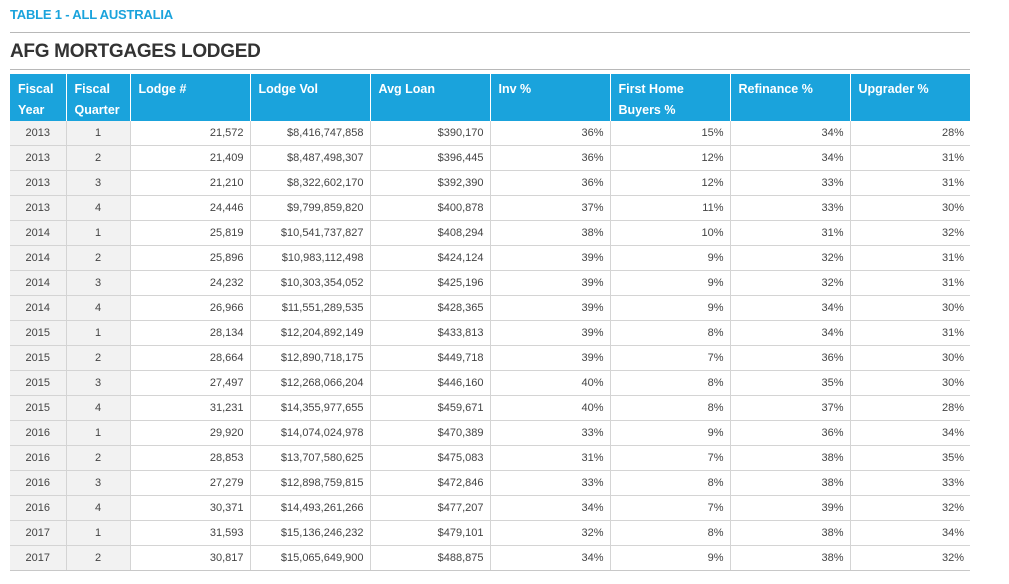  What do you see at coordinates (910, 483) in the screenshot?
I see `cell-upgrader-pct: 33%` at bounding box center [910, 483].